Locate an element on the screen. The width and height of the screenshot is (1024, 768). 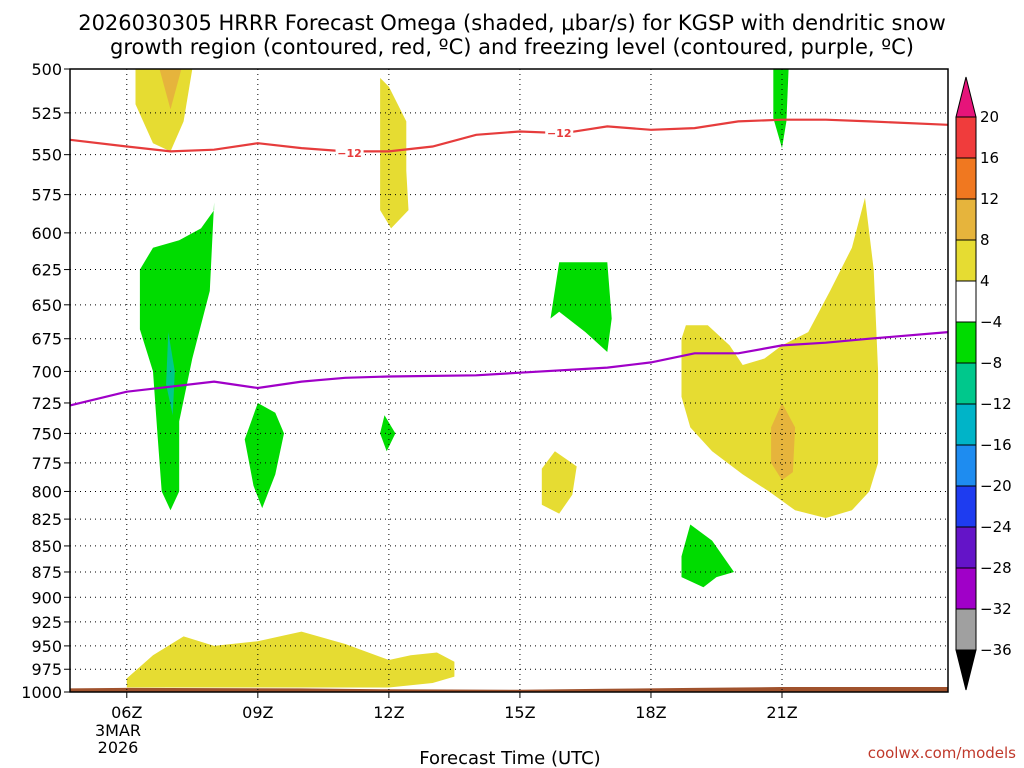
y-tick-label-625: 625 is located at coordinates (46, 270).